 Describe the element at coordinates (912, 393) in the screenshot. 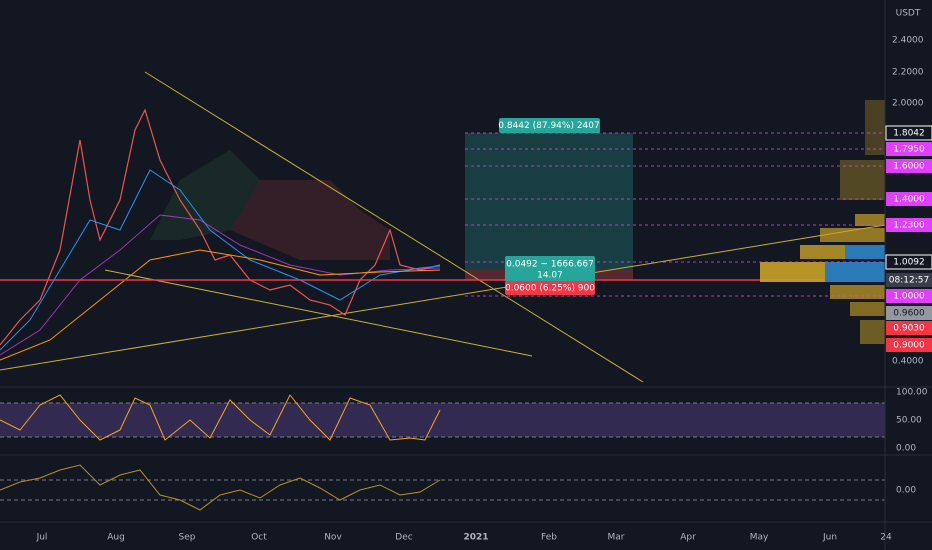

I see `rsi-label: 100.00` at that location.